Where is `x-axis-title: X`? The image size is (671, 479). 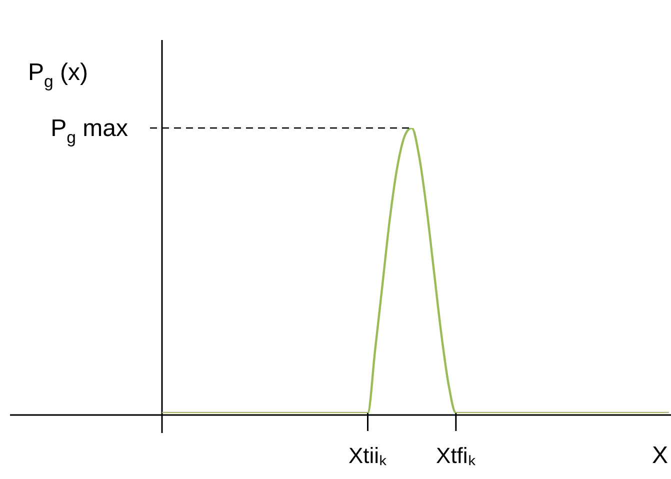 x-axis-title: X is located at coordinates (660, 455).